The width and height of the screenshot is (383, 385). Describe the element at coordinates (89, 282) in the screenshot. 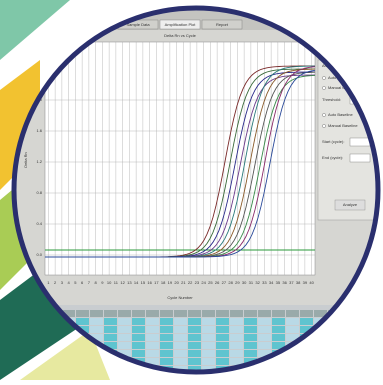

I see `x-tick-label: 7` at that location.